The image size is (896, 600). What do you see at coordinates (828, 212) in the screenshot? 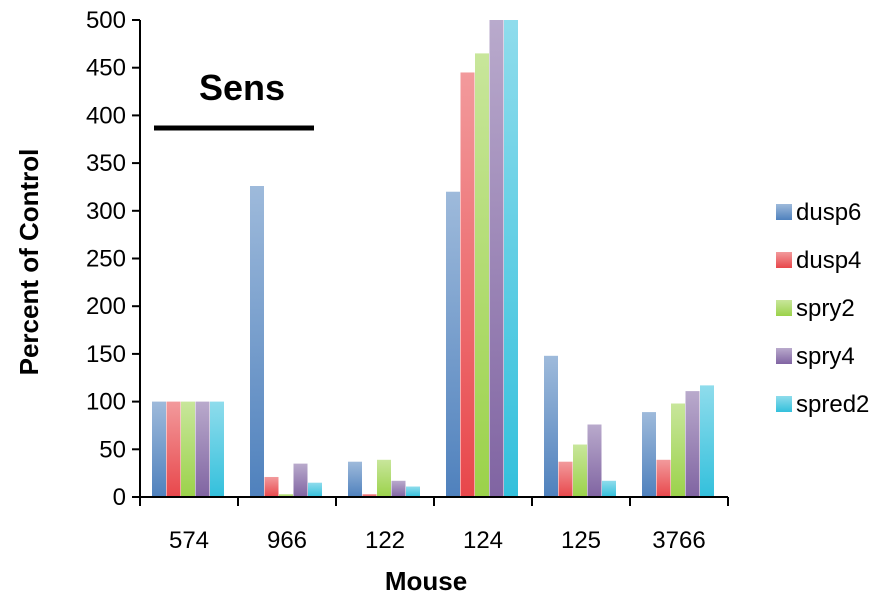
I see `legend-label-dusp6: dusp6` at bounding box center [828, 212].